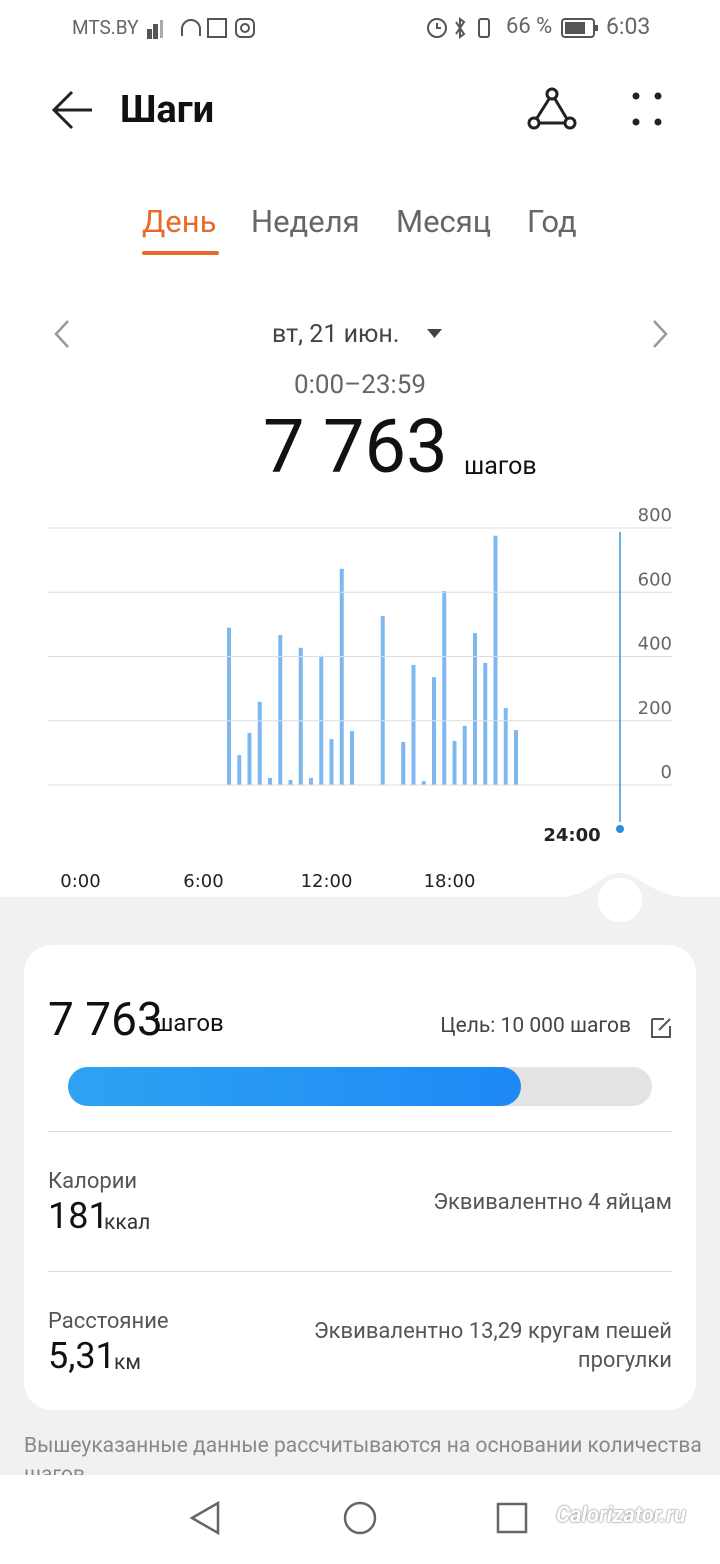  Describe the element at coordinates (72, 110) in the screenshot. I see `back-button` at that location.